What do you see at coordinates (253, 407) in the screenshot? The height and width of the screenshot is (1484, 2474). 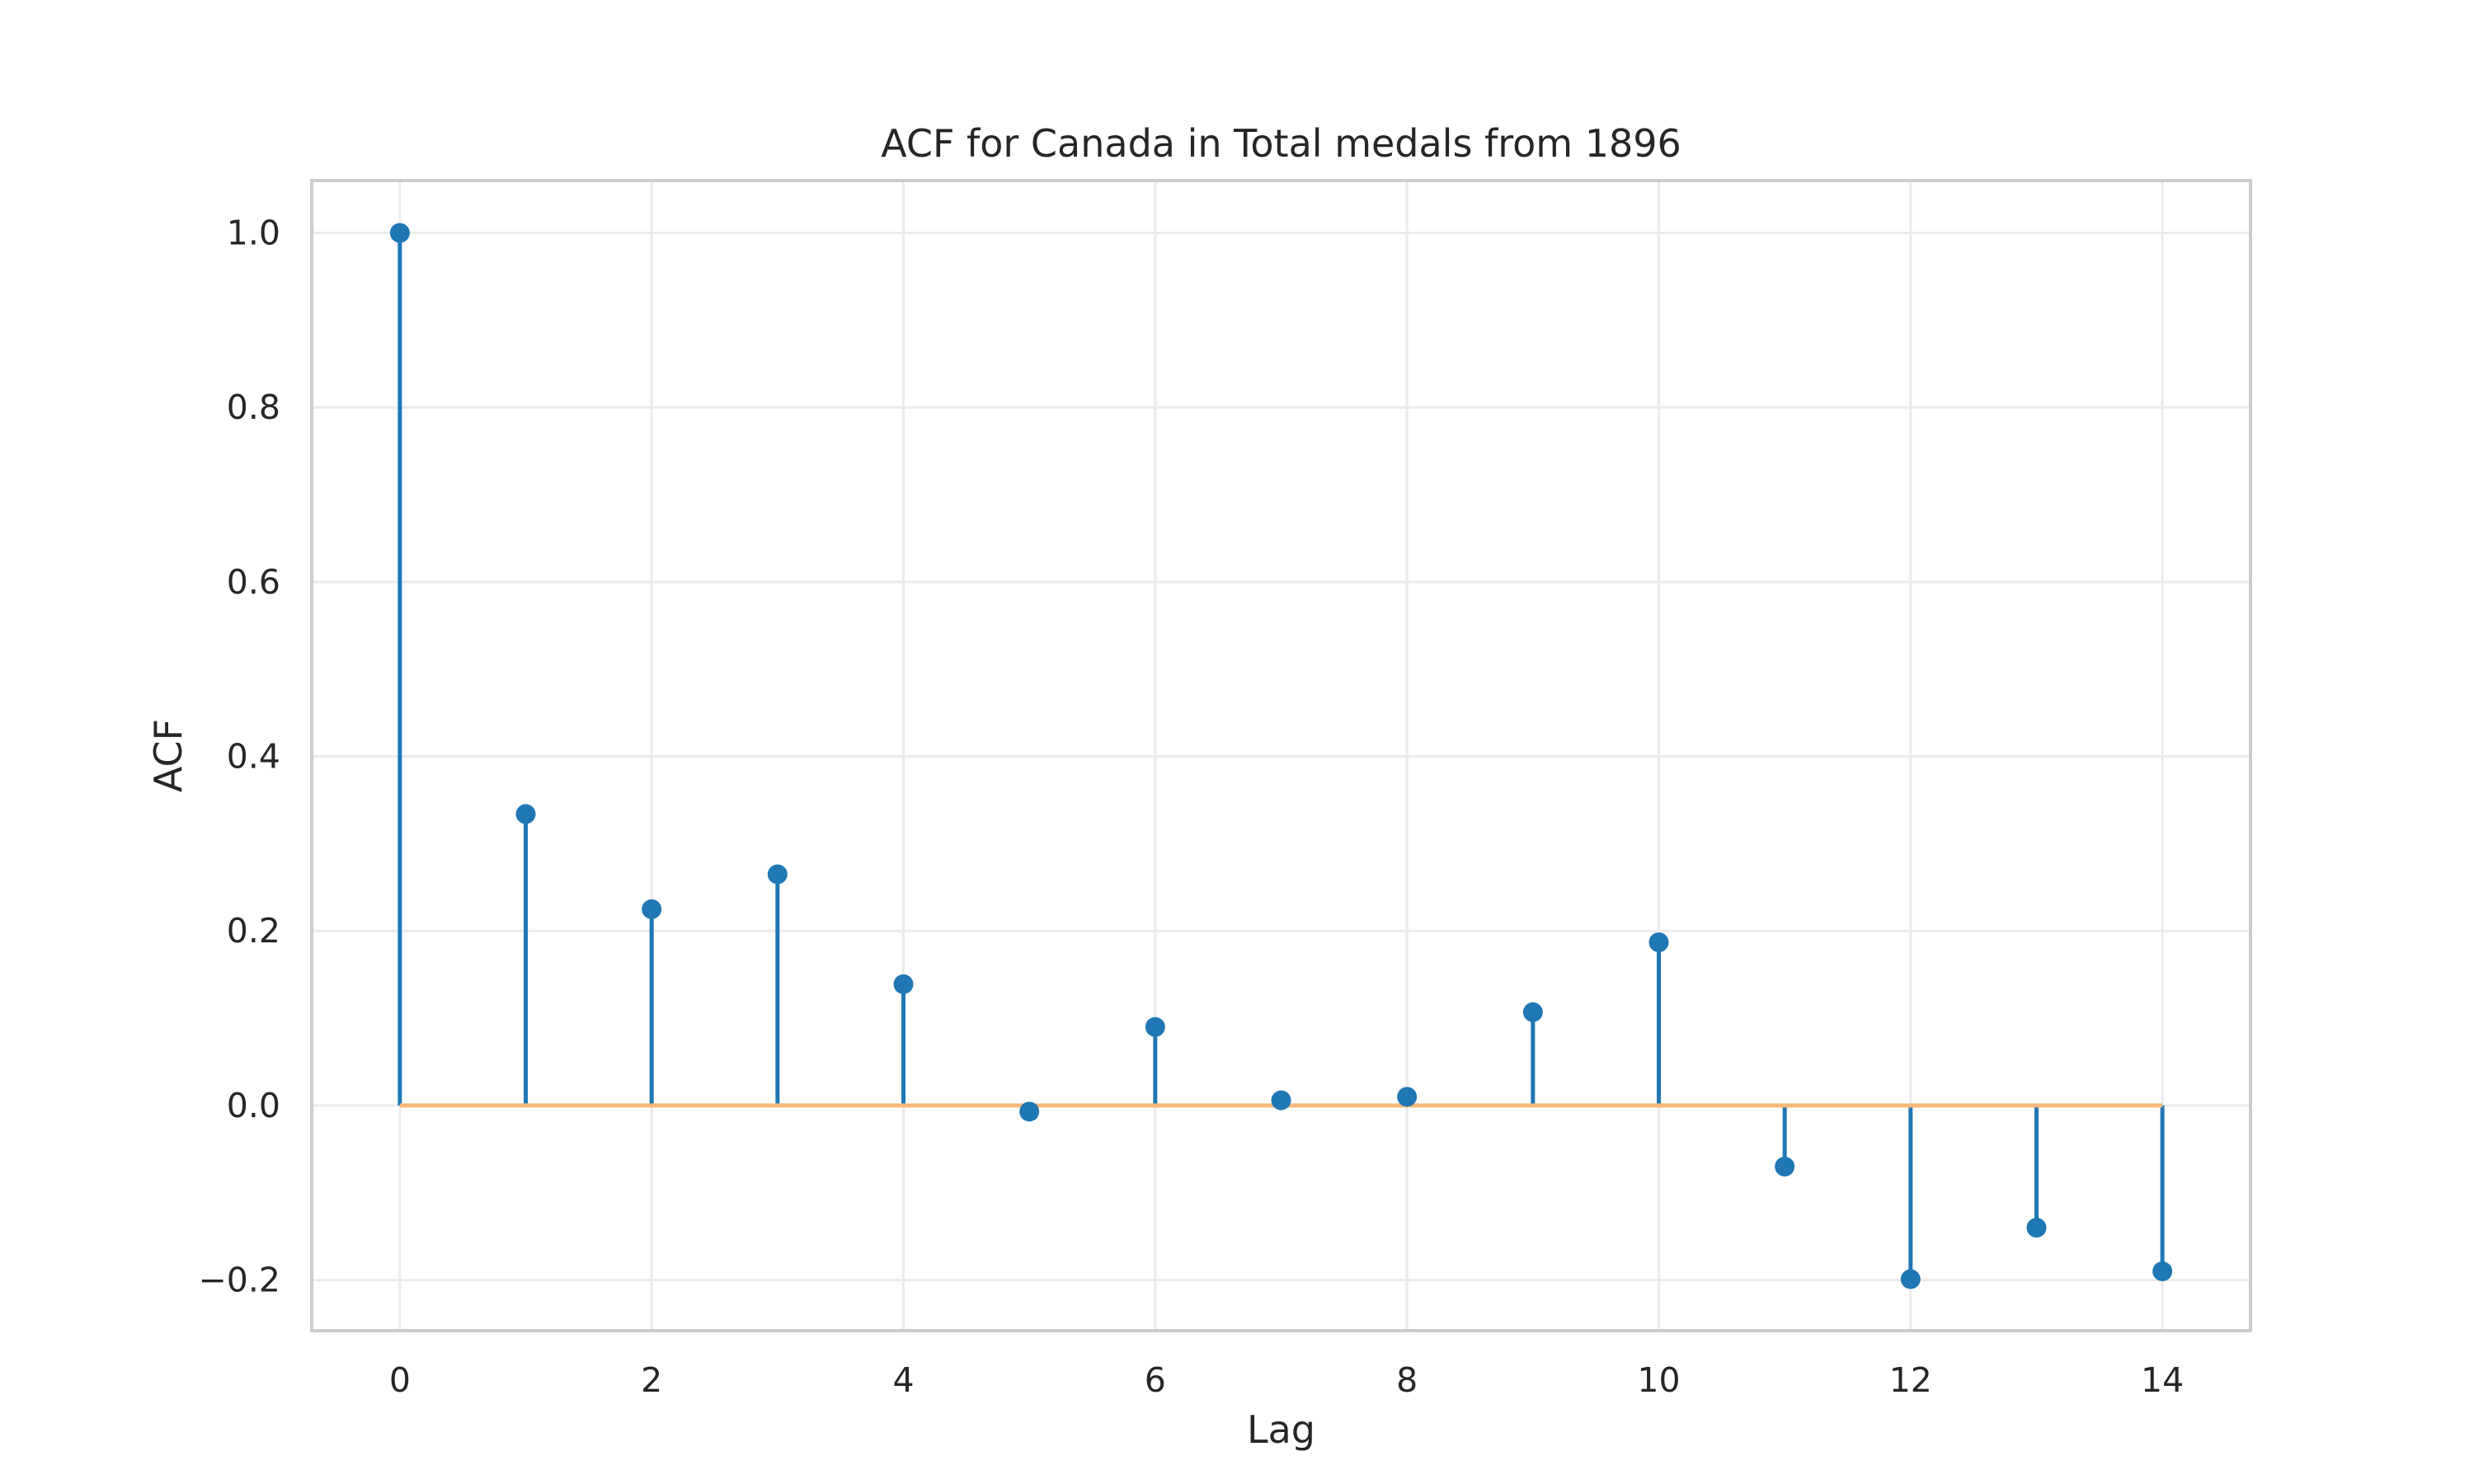 I see `y-tick-label: 0.8` at bounding box center [253, 407].